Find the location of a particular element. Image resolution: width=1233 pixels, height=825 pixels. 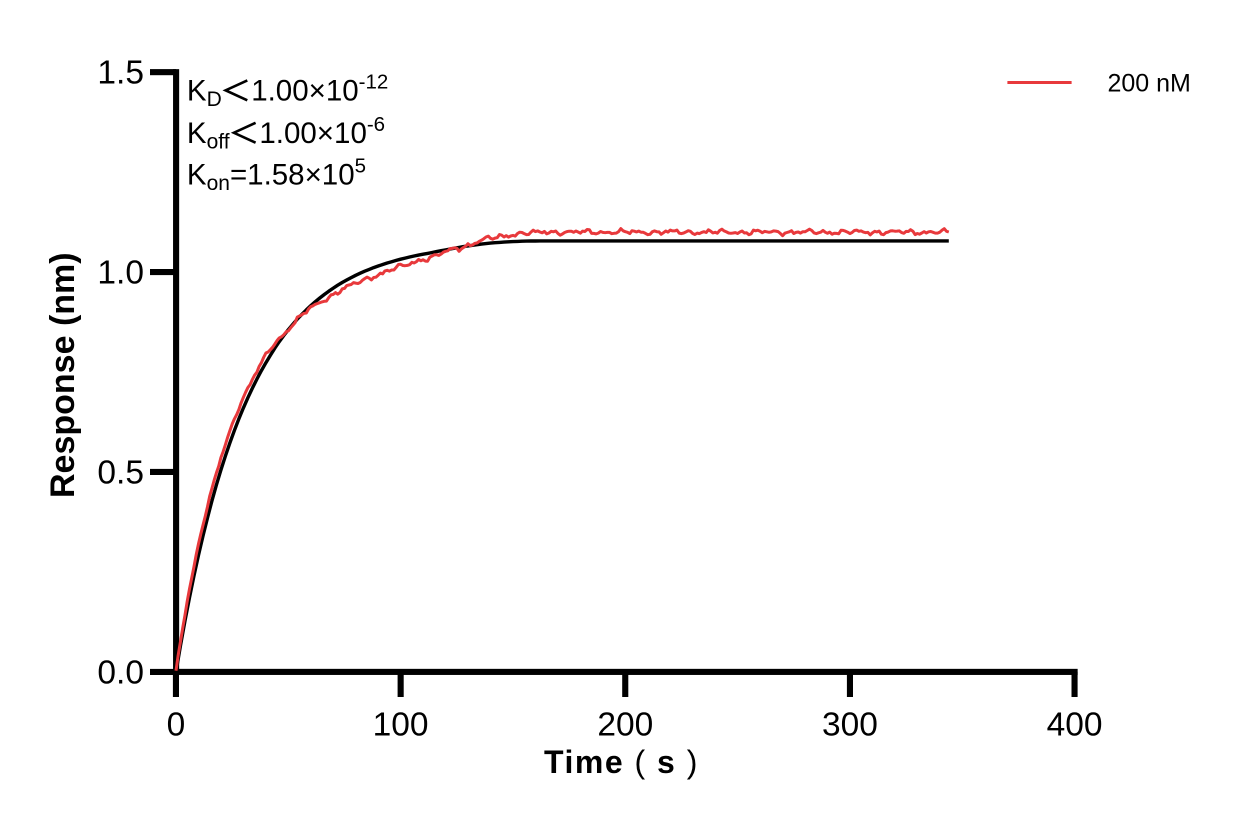

svg-text: 0.5 is located at coordinates (120, 473).